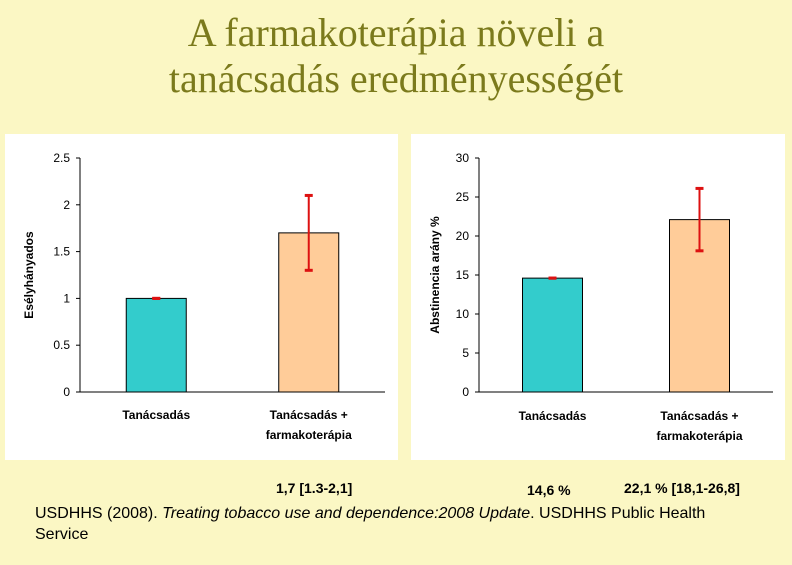 The width and height of the screenshot is (792, 565). Describe the element at coordinates (463, 275) in the screenshot. I see `y-tick-label: 15` at that location.